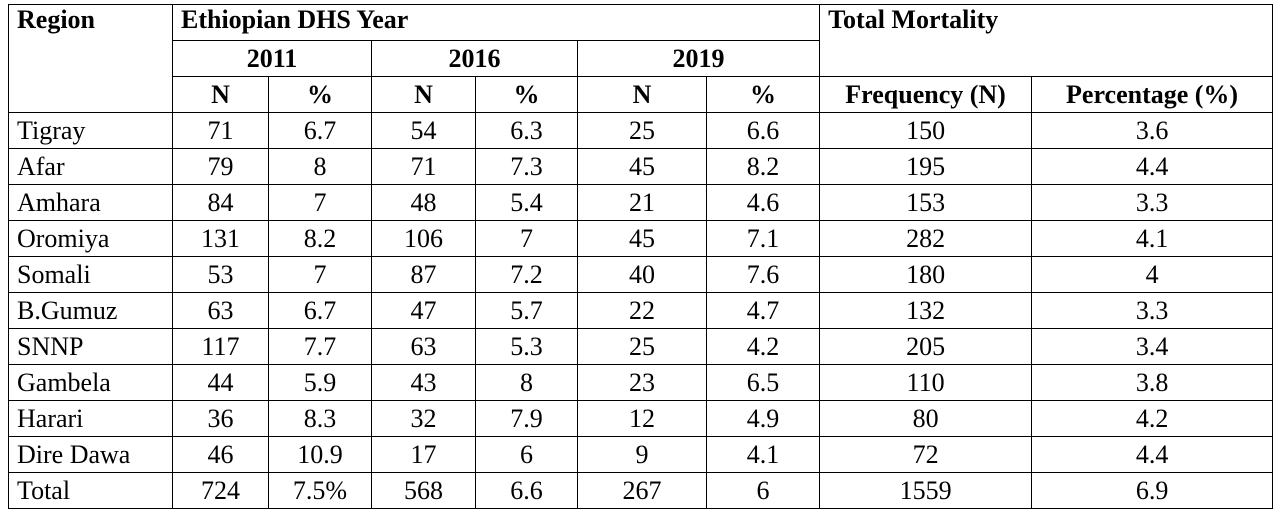 The width and height of the screenshot is (1280, 516). Describe the element at coordinates (641, 490) in the screenshot. I see `table-row: Total 724 7.5% 568 6.6 267 6 1559 6.9` at that location.